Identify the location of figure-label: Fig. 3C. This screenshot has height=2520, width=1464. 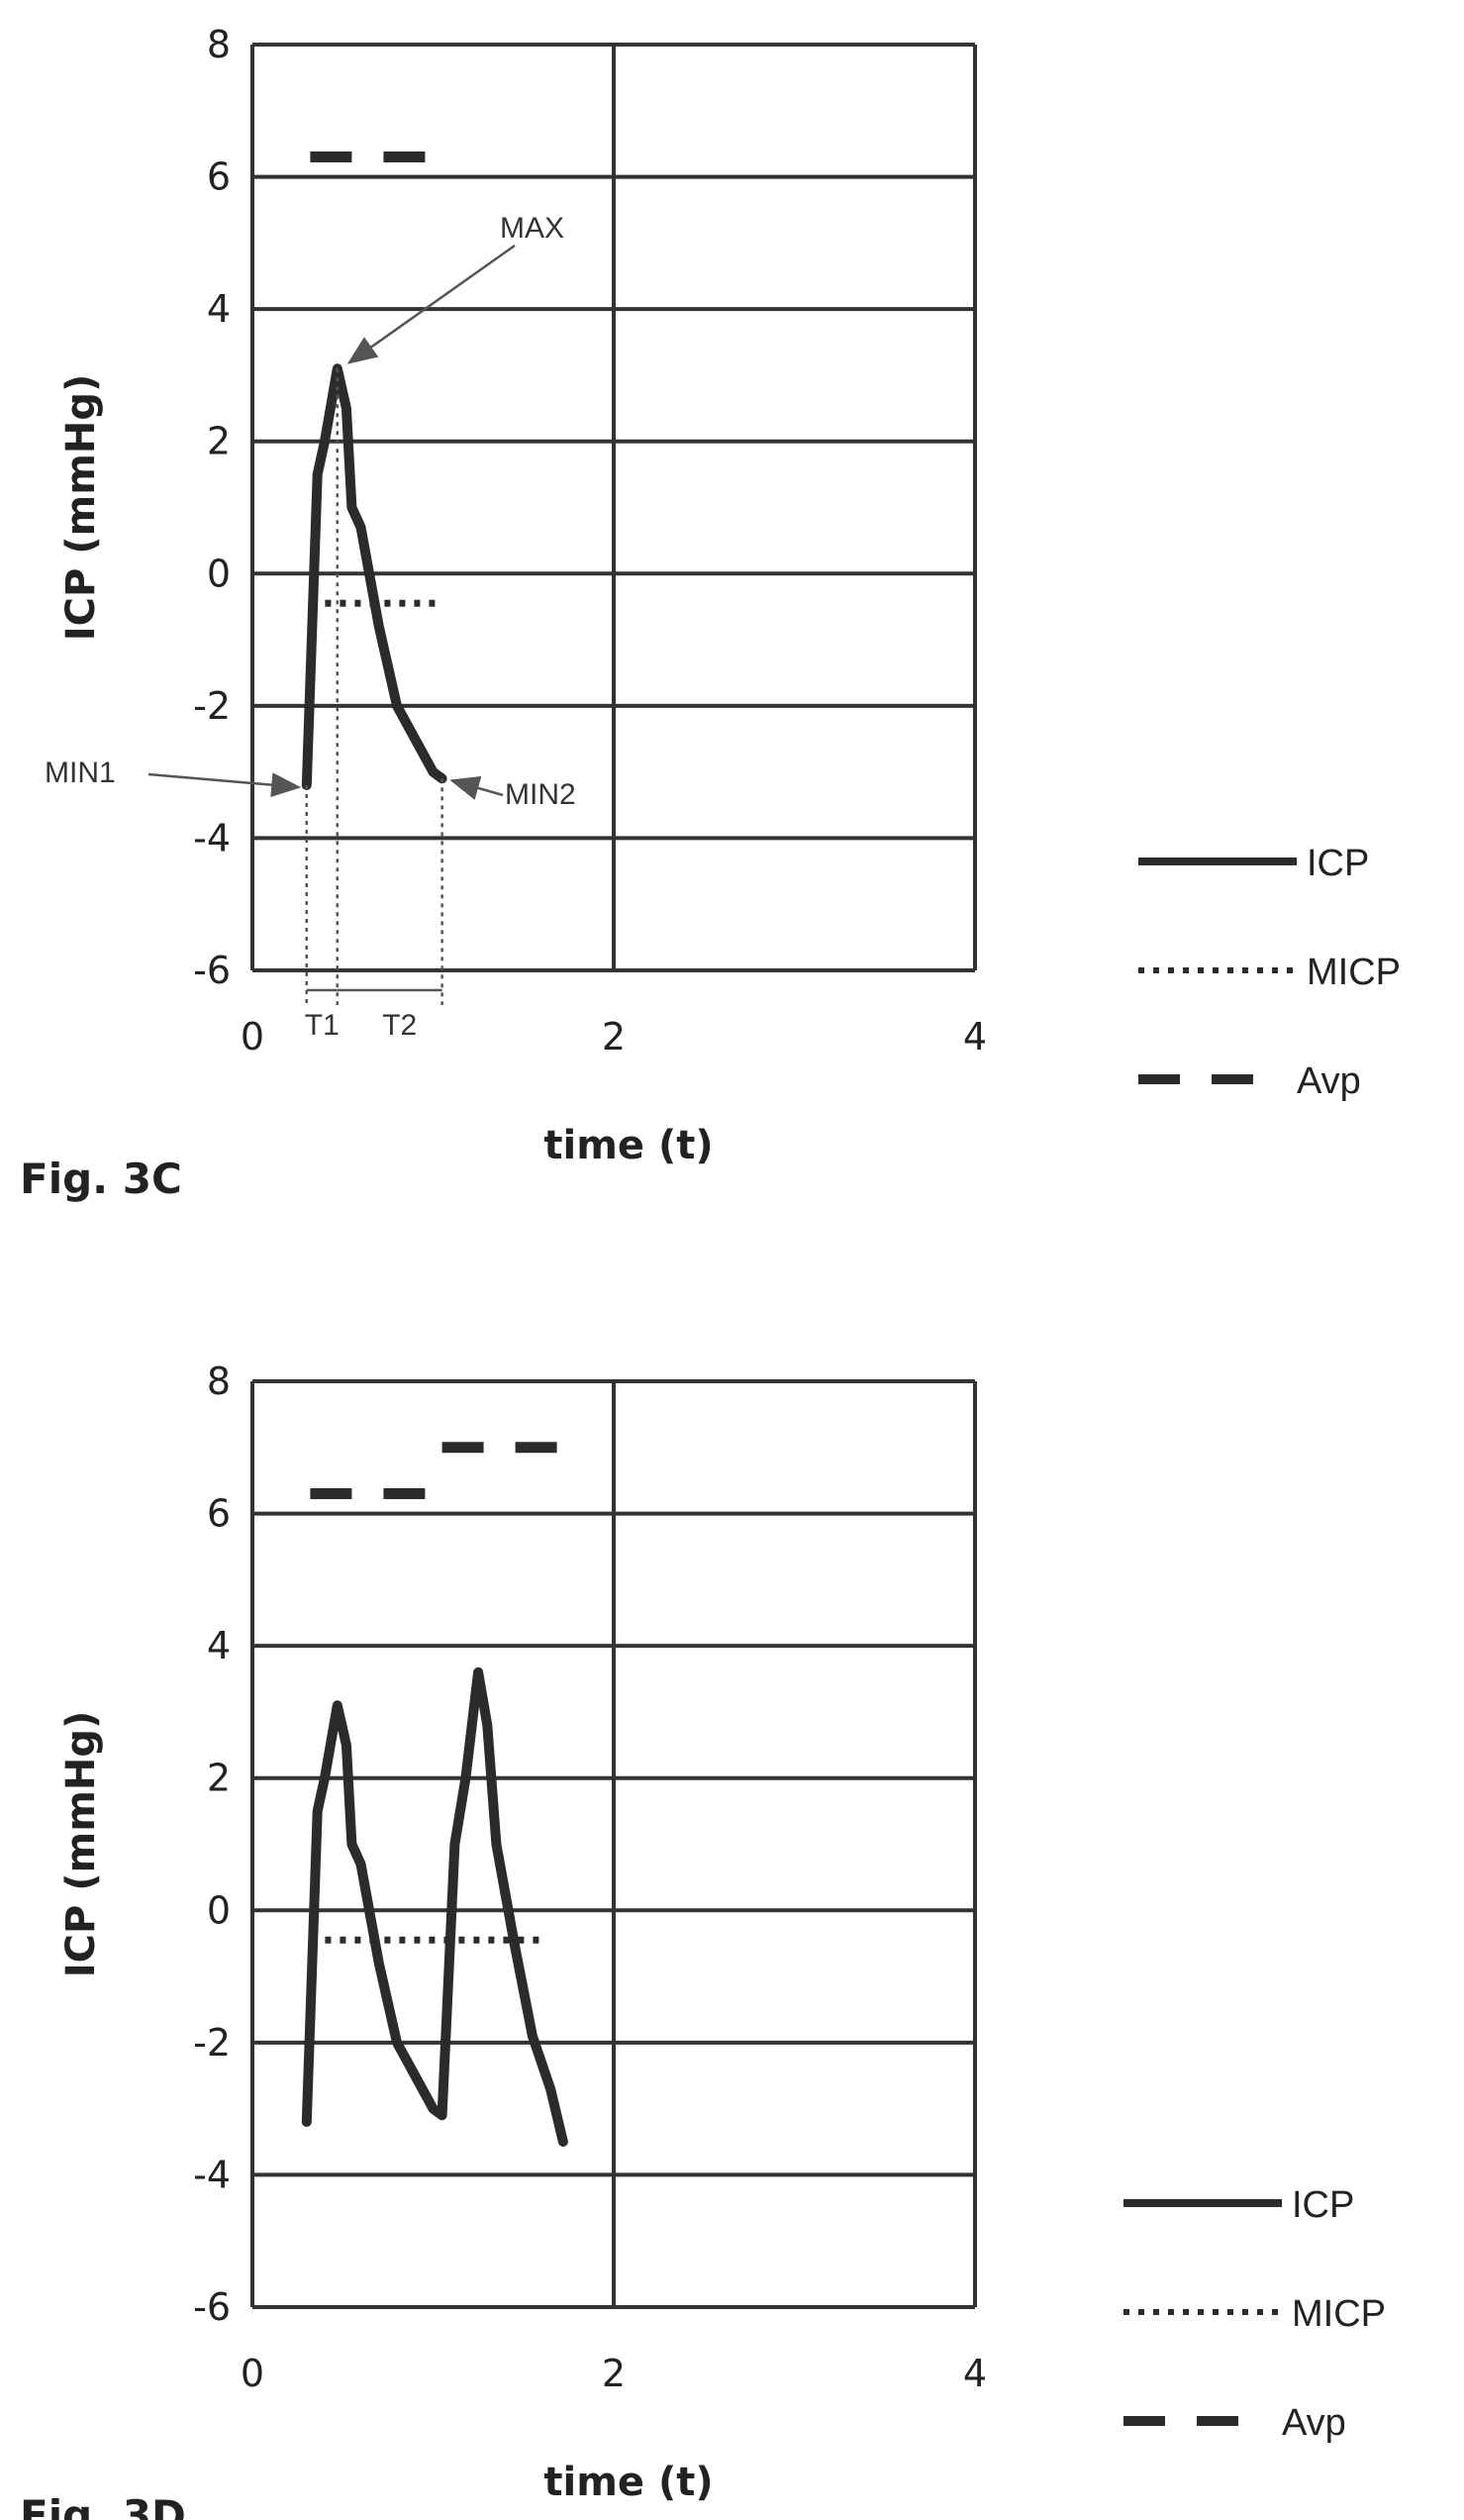
(101, 1179).